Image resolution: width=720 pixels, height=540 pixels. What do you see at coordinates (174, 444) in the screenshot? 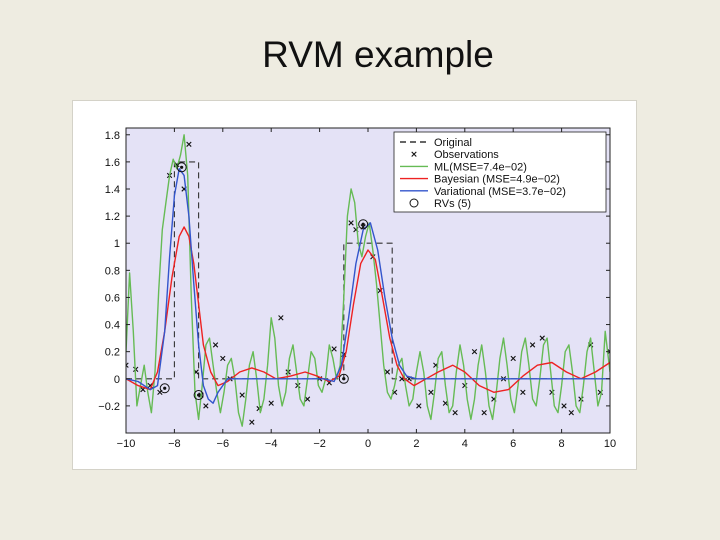
I see `x-tick-label: −8` at bounding box center [174, 444].